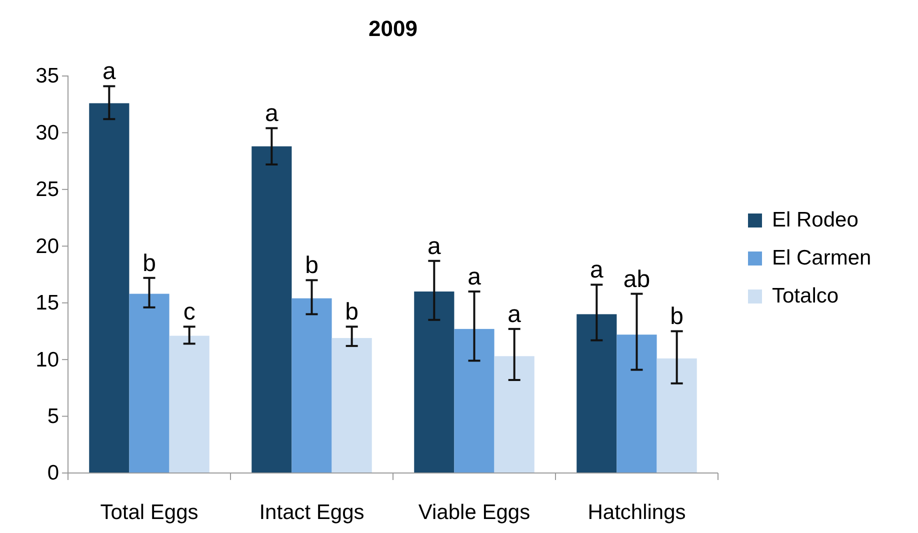  What do you see at coordinates (636, 279) in the screenshot?
I see `data-label: ab` at bounding box center [636, 279].